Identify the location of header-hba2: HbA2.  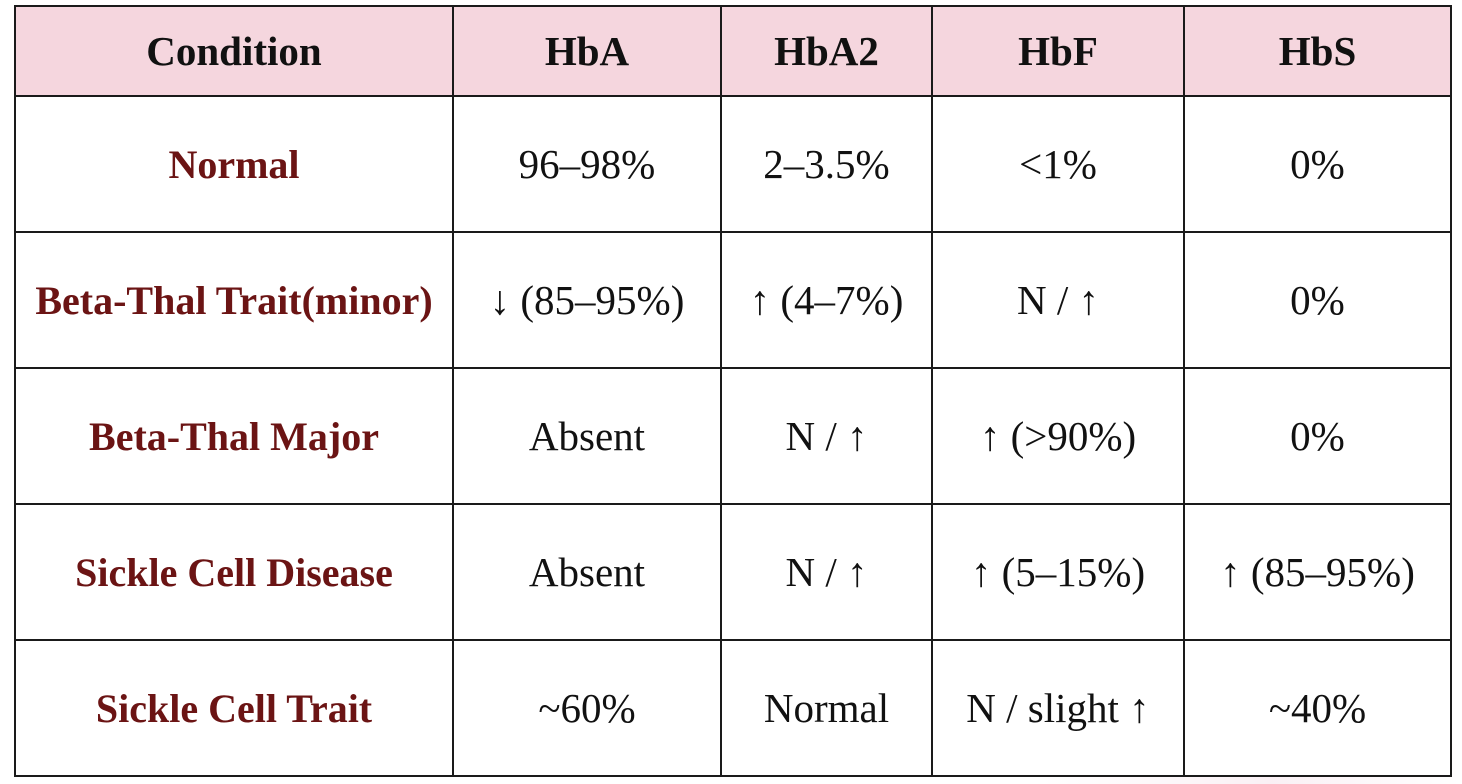
(826, 51).